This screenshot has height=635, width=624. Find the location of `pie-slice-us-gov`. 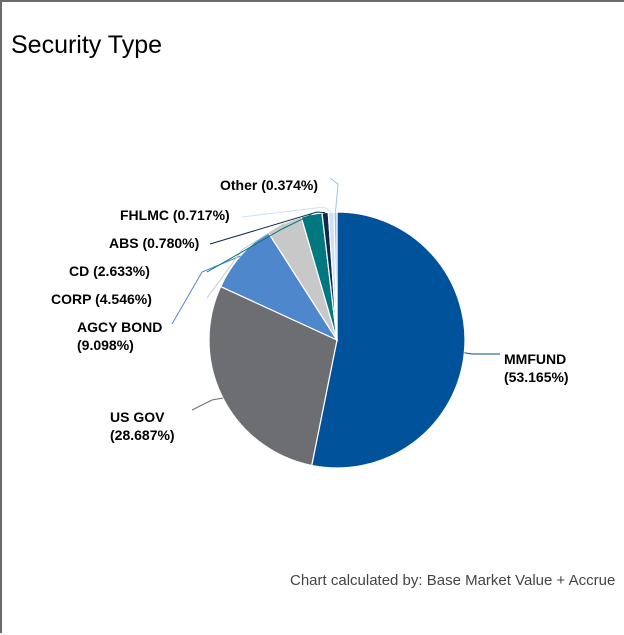

pie-slice-us-gov is located at coordinates (273, 376).